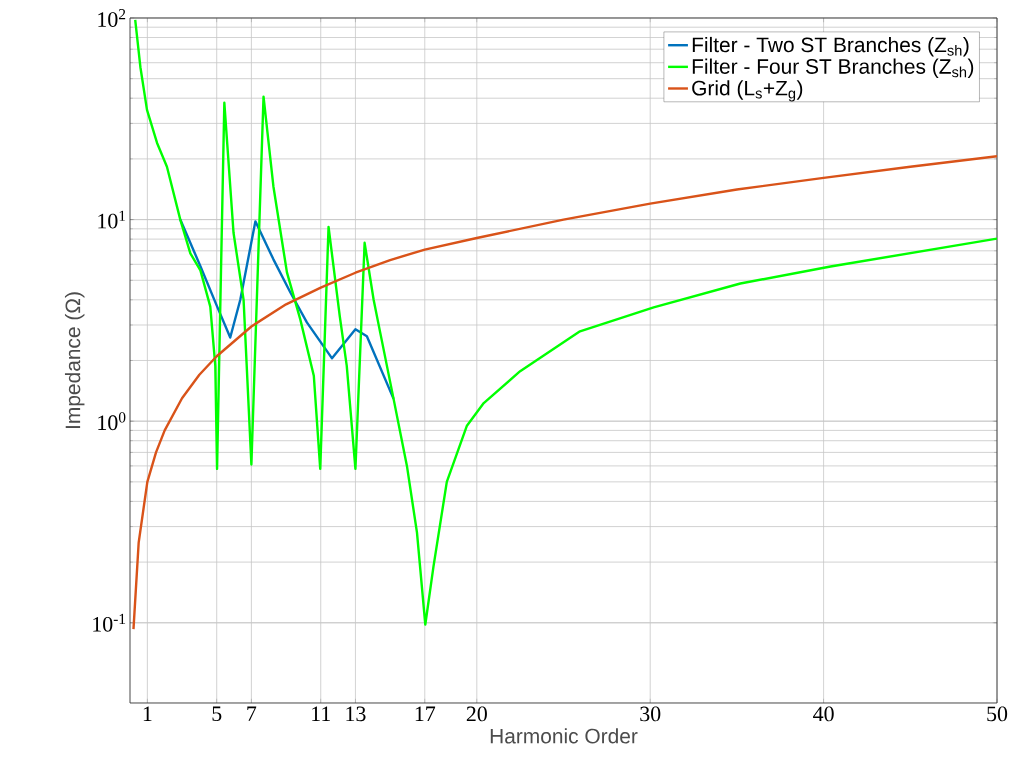 The image size is (1019, 780). Describe the element at coordinates (112, 18) in the screenshot. I see `y-tick-label: 10$^{2}$` at that location.